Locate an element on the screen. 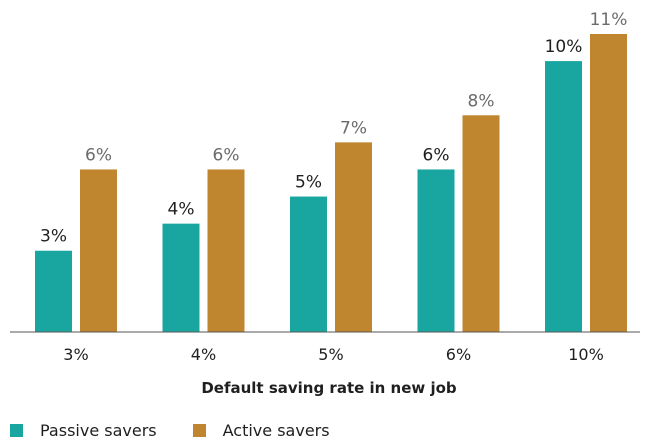 This screenshot has width=650, height=440. legend-item-passive: Passive savers is located at coordinates (83, 430).